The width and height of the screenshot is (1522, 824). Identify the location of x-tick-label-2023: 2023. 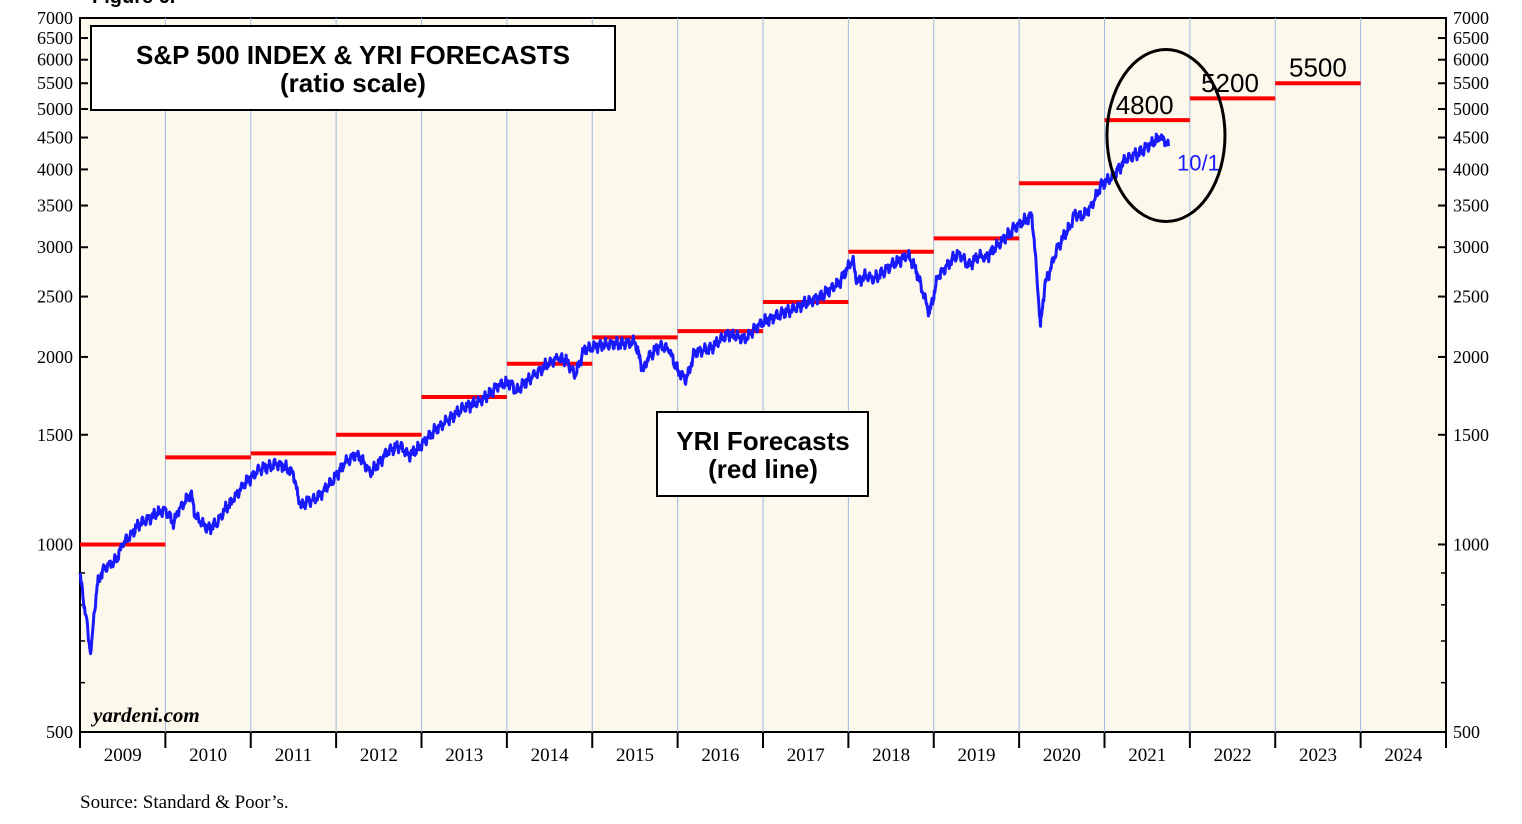
(1318, 755).